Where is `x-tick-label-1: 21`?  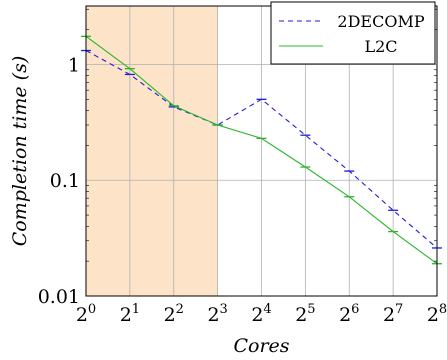
x-tick-label-1: 21 is located at coordinates (130, 314).